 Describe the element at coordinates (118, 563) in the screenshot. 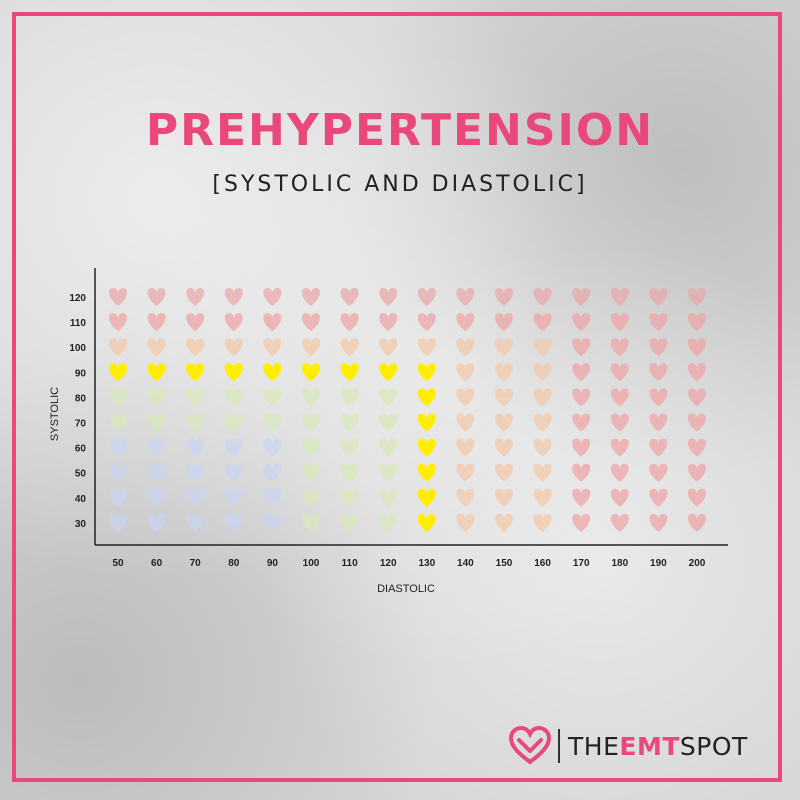

I see `x-tick-50: 50` at that location.